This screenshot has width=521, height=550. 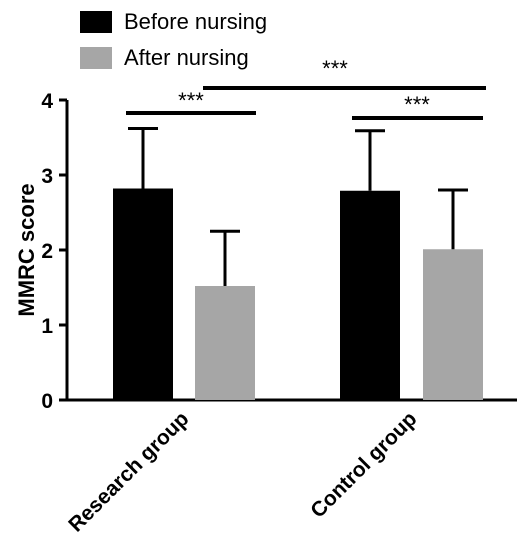 What do you see at coordinates (47, 251) in the screenshot?
I see `y-tick-label-2: 2` at bounding box center [47, 251].